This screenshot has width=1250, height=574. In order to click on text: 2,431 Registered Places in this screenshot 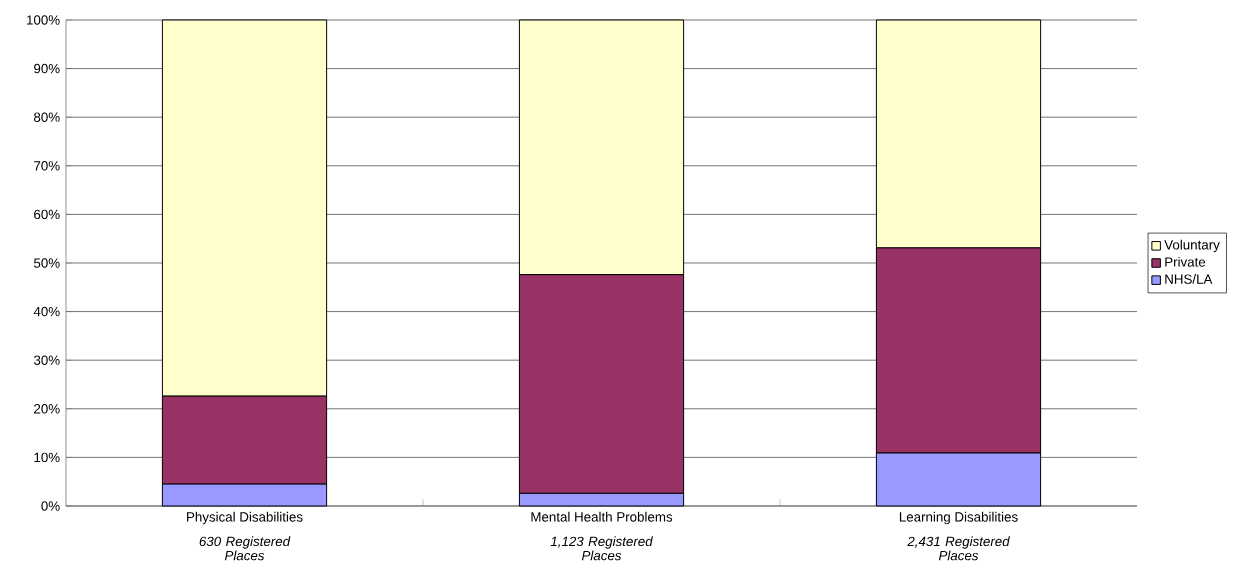, I will do `click(958, 548)`.